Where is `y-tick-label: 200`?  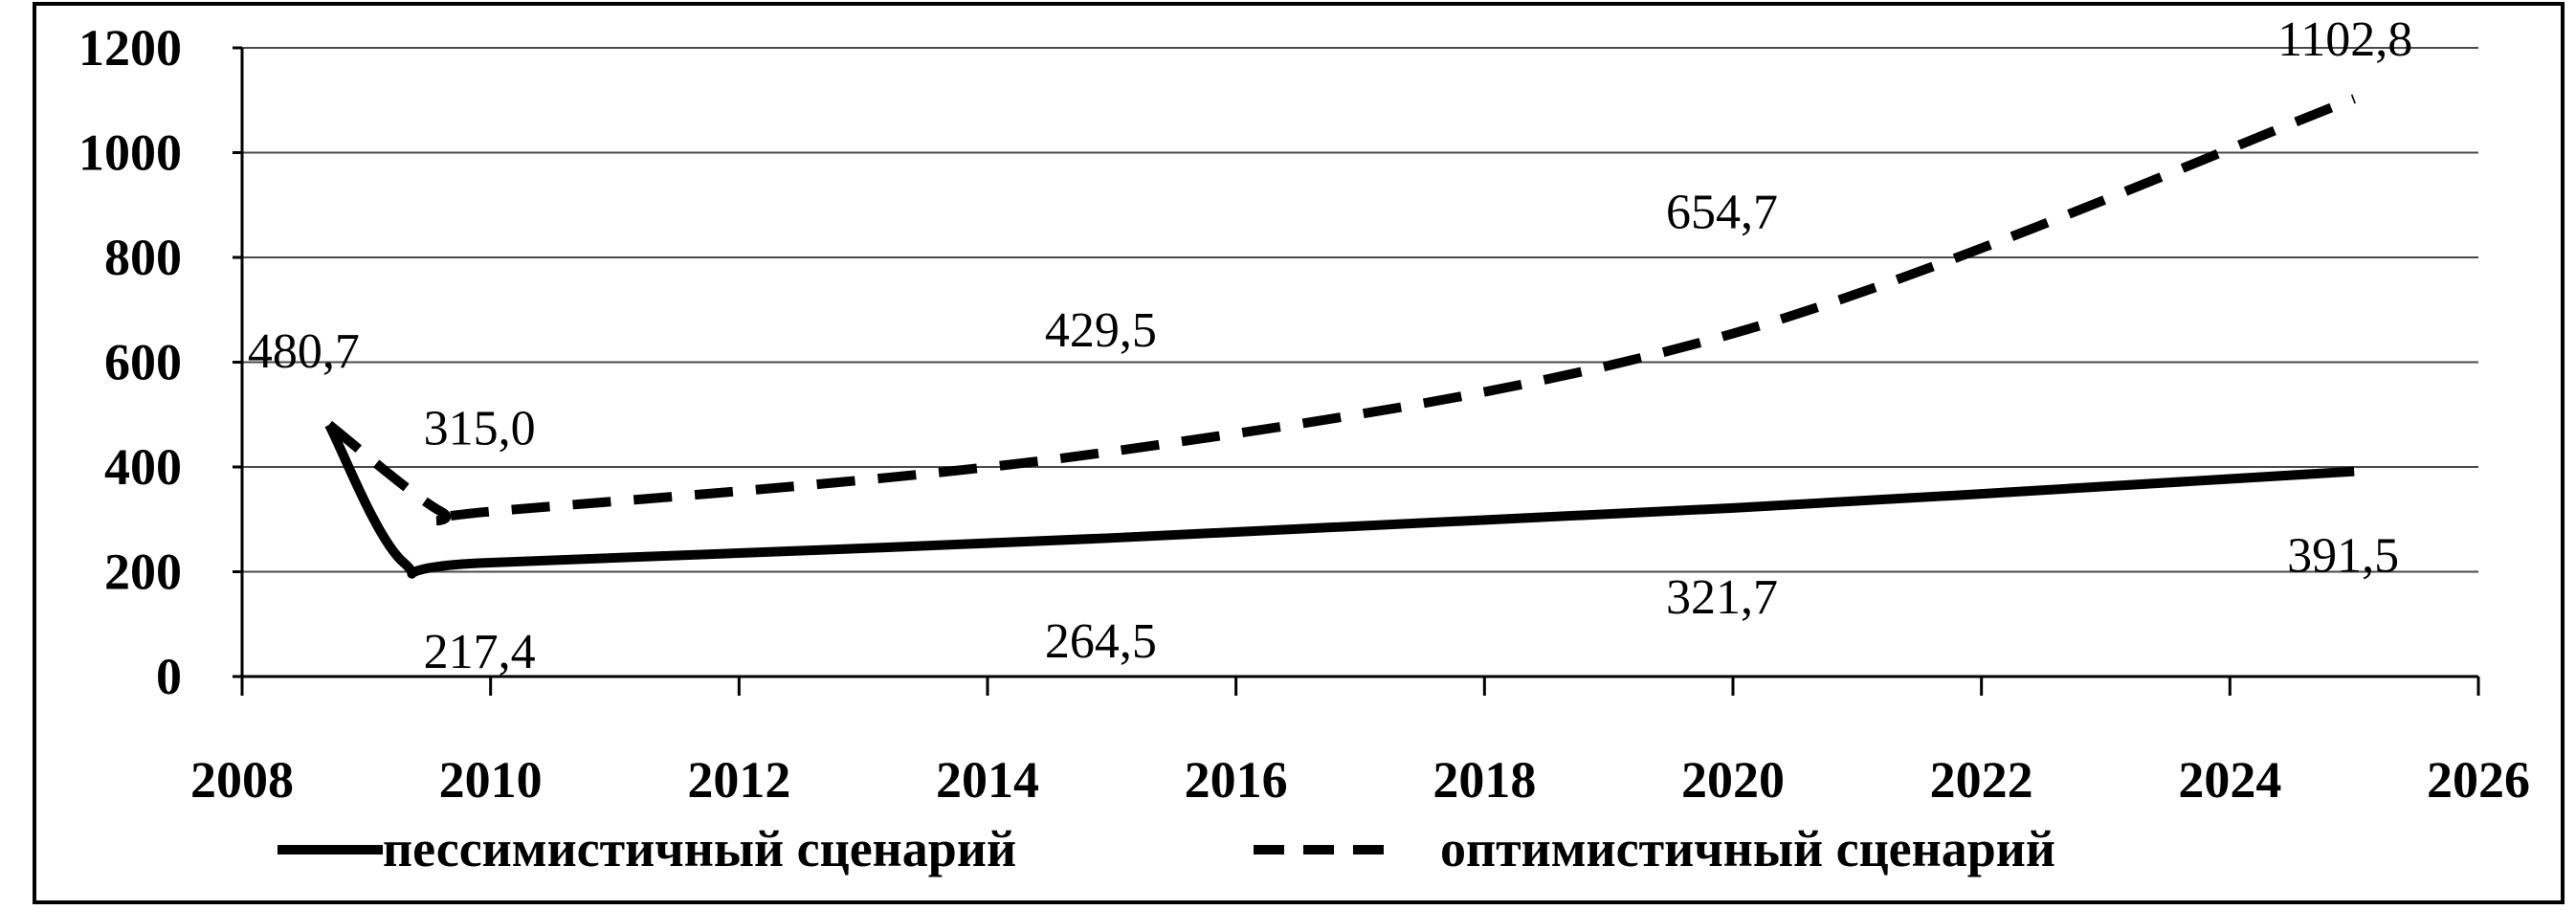 y-tick-label: 200 is located at coordinates (143, 573).